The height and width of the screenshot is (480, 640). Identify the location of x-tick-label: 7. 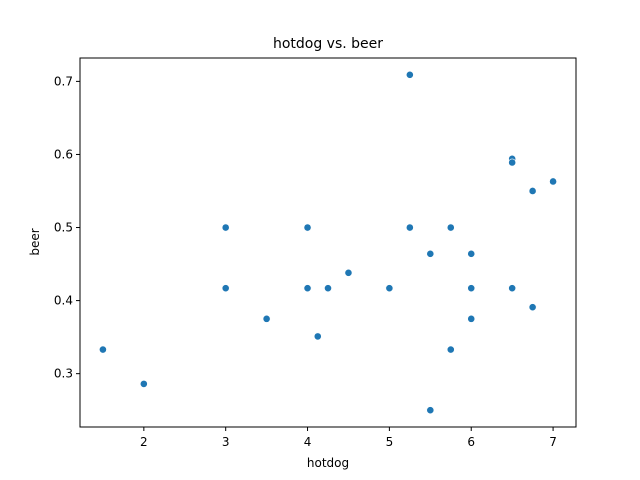
(553, 442).